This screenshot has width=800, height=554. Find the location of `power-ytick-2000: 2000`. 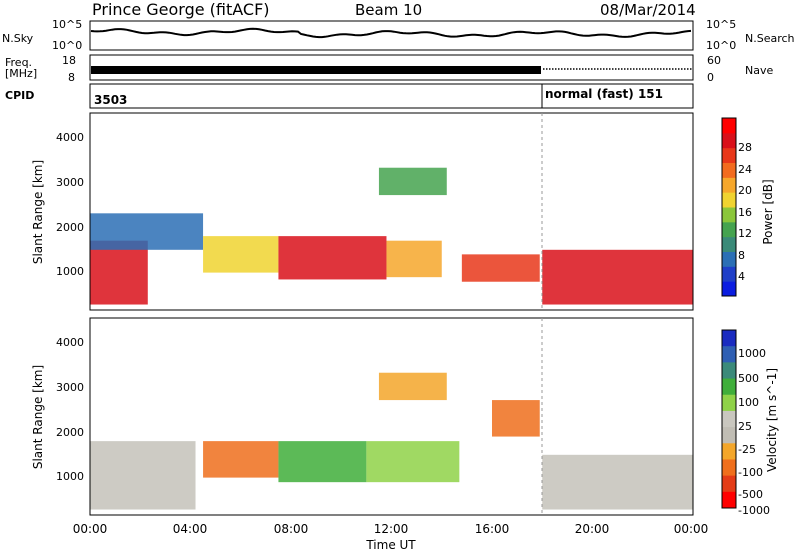

power-ytick-2000: 2000 is located at coordinates (70, 227).